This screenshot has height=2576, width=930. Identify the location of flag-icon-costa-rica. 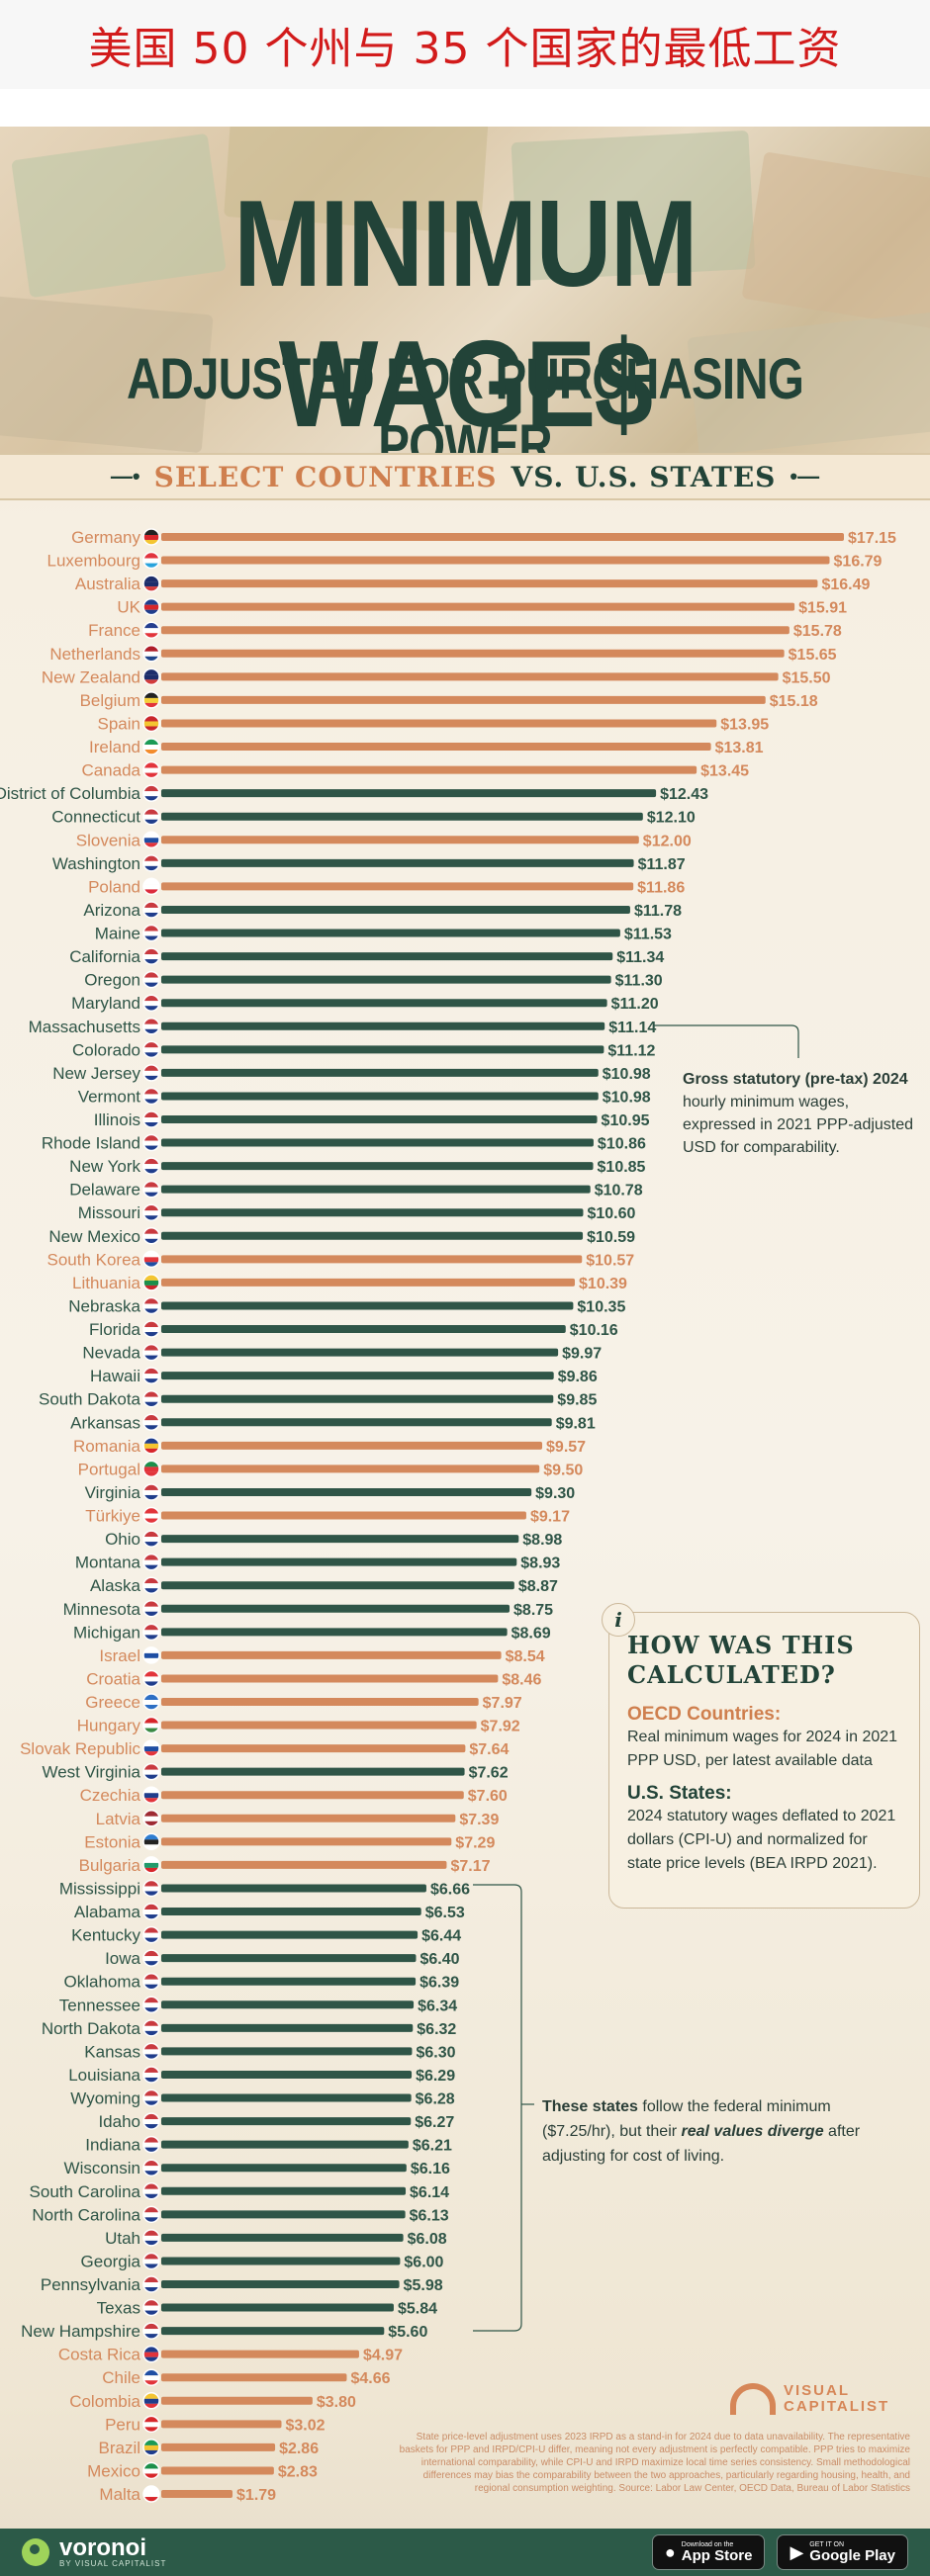
(151, 2354).